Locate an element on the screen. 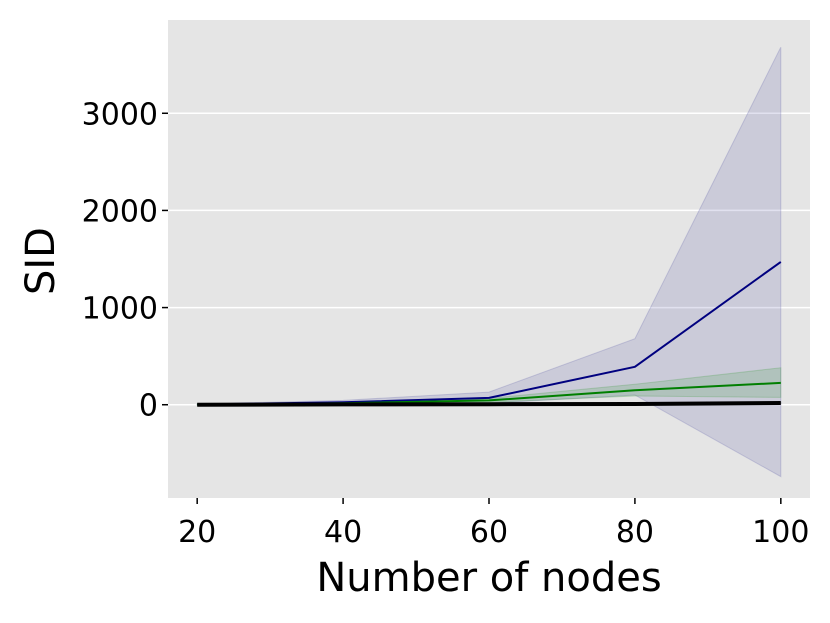  x-tick-label: 60 is located at coordinates (489, 532).